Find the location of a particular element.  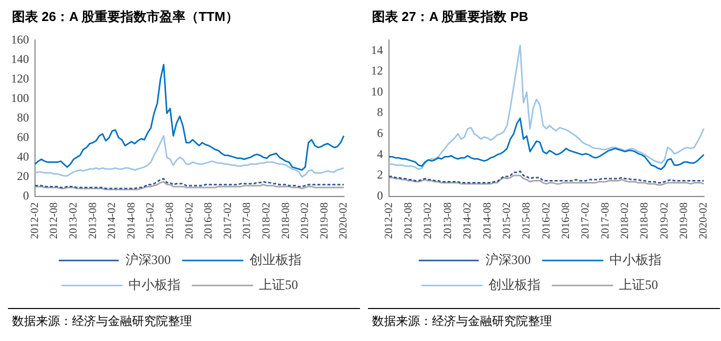

y-tick-label: 10 is located at coordinates (377, 91).